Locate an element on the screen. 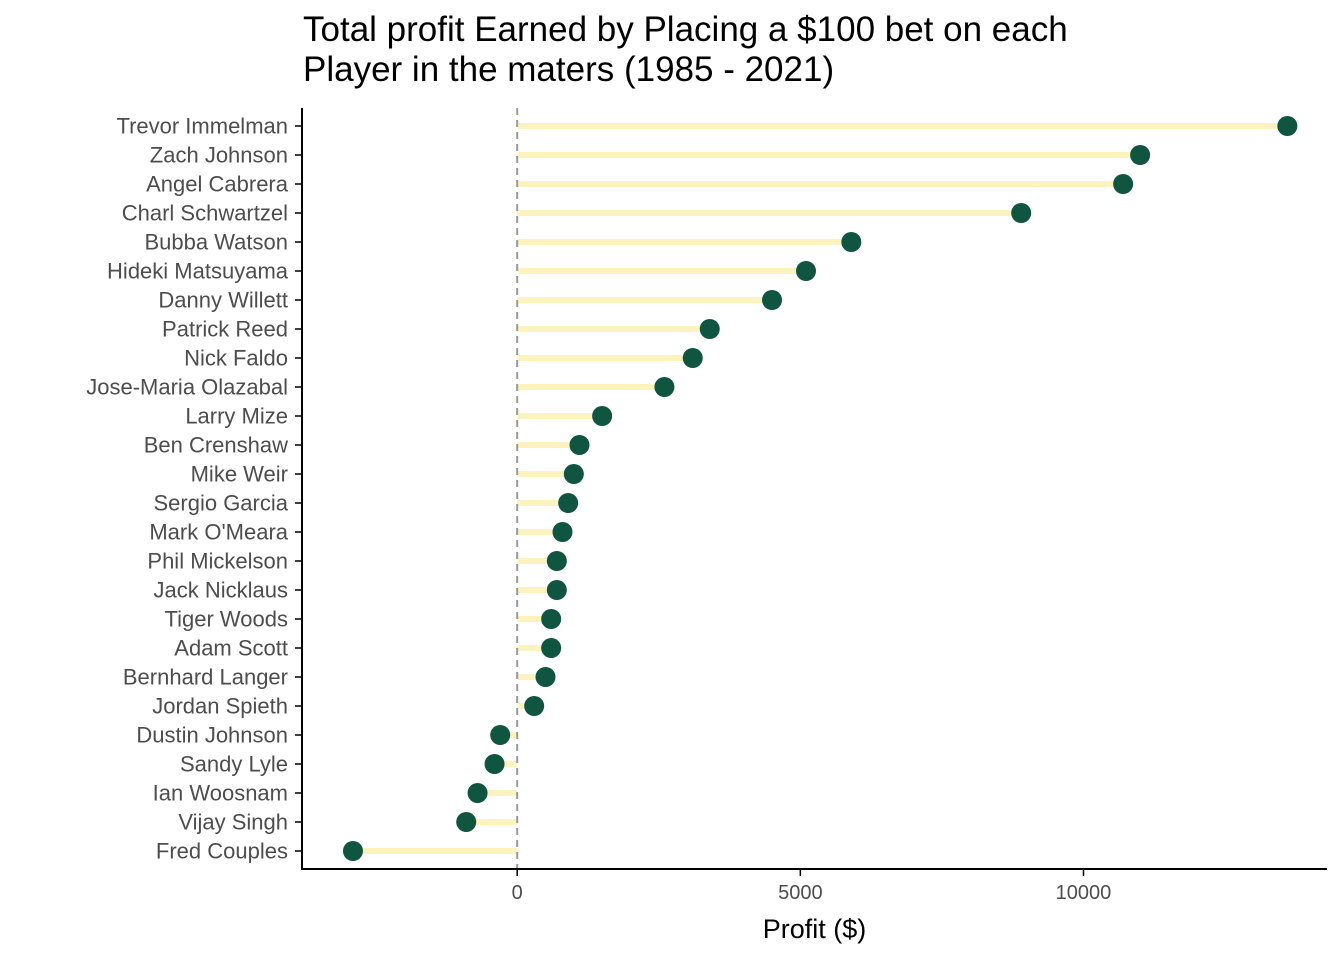 The image size is (1344, 960). y-tick-label-15: Phil Mickelson is located at coordinates (217, 561).